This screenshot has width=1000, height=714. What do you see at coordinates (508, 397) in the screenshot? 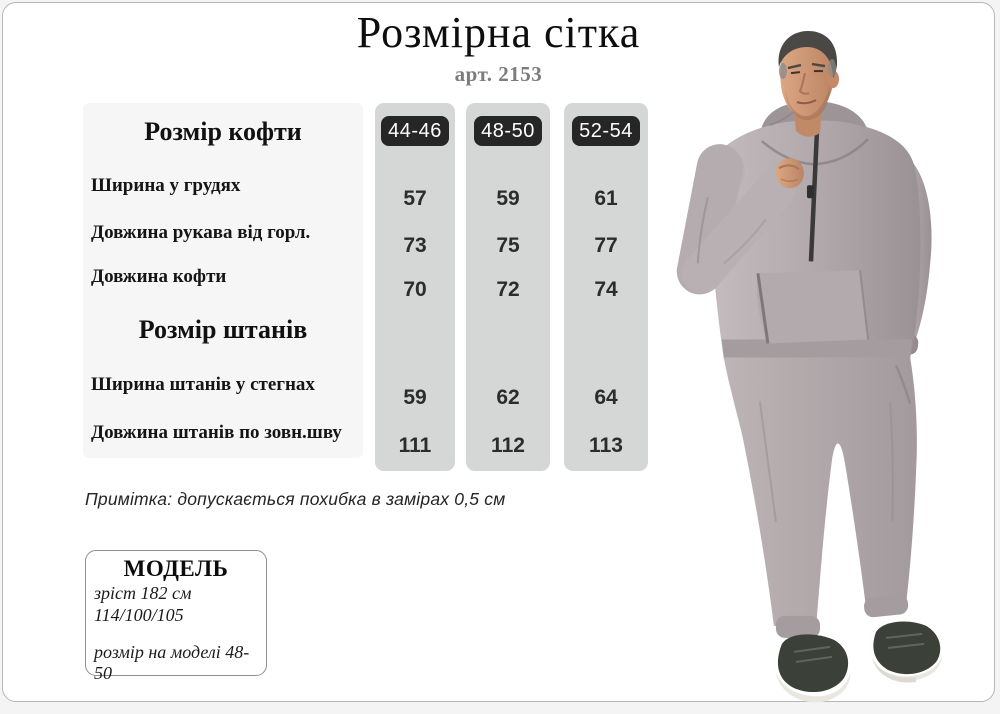
I see `table-cell-value: 62` at bounding box center [508, 397].